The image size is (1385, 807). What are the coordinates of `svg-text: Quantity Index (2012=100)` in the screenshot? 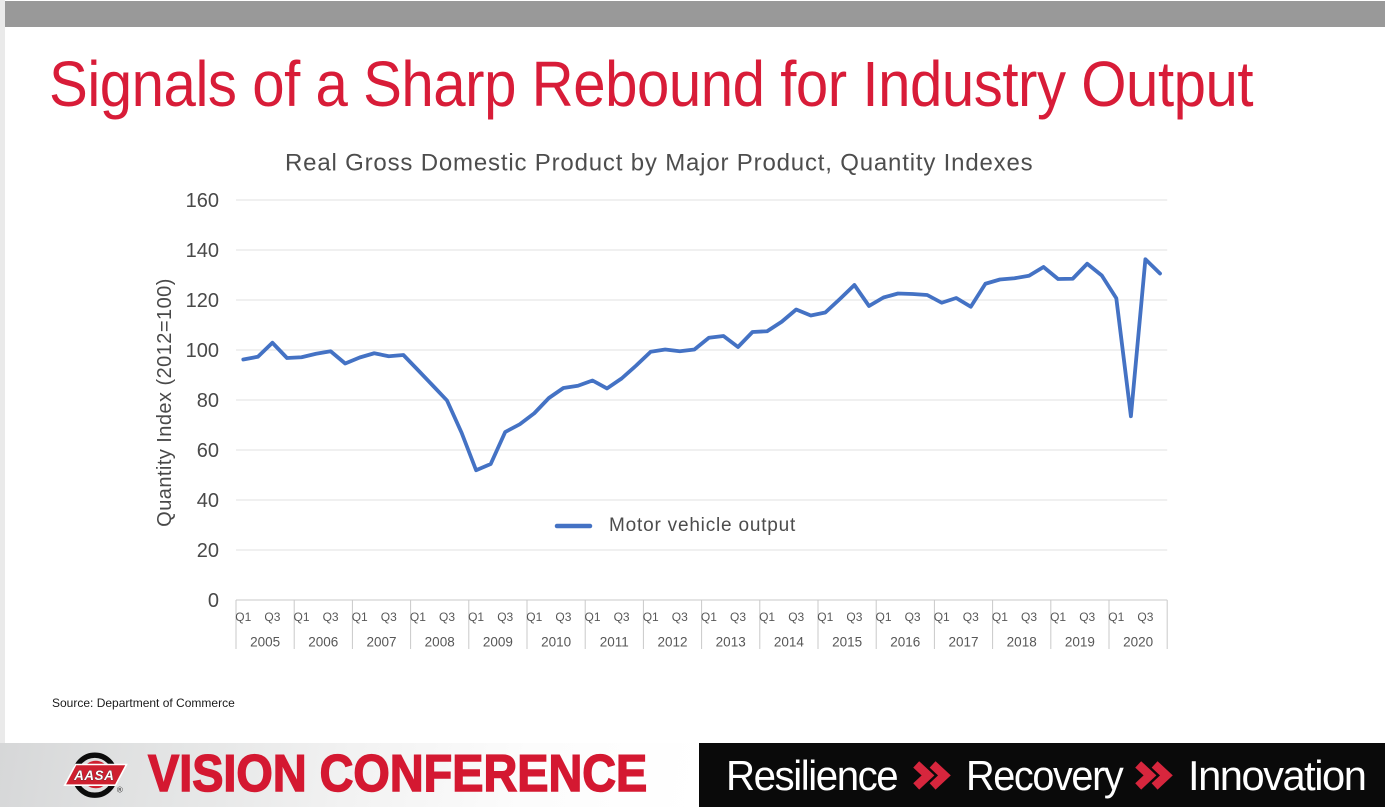 It's located at (165, 402).